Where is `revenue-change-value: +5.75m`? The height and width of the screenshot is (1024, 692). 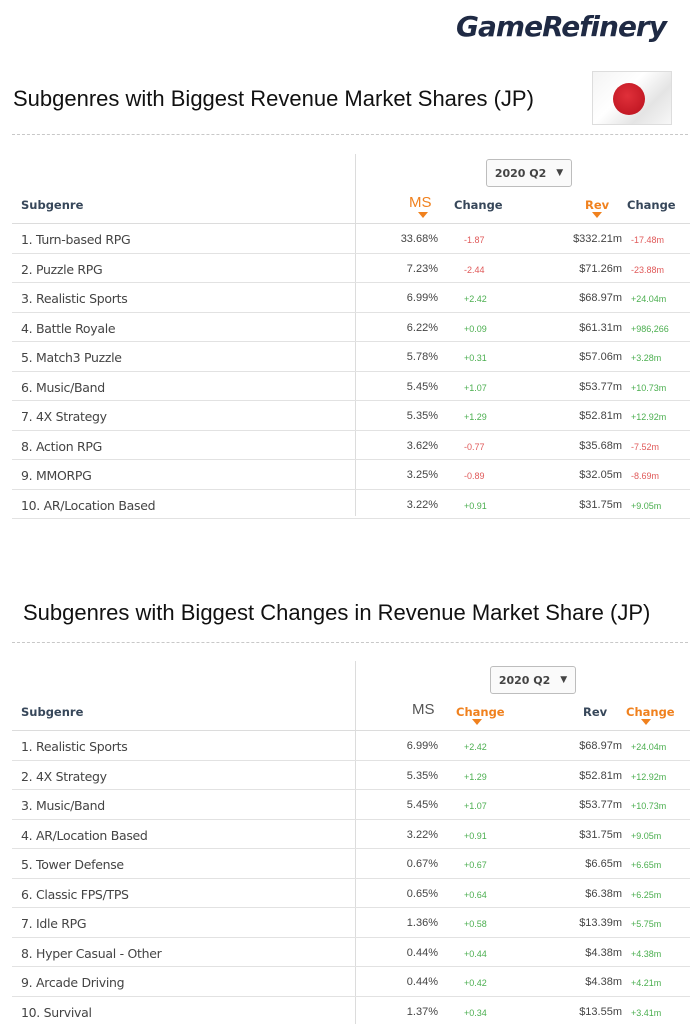
revenue-change-value: +5.75m is located at coordinates (646, 924).